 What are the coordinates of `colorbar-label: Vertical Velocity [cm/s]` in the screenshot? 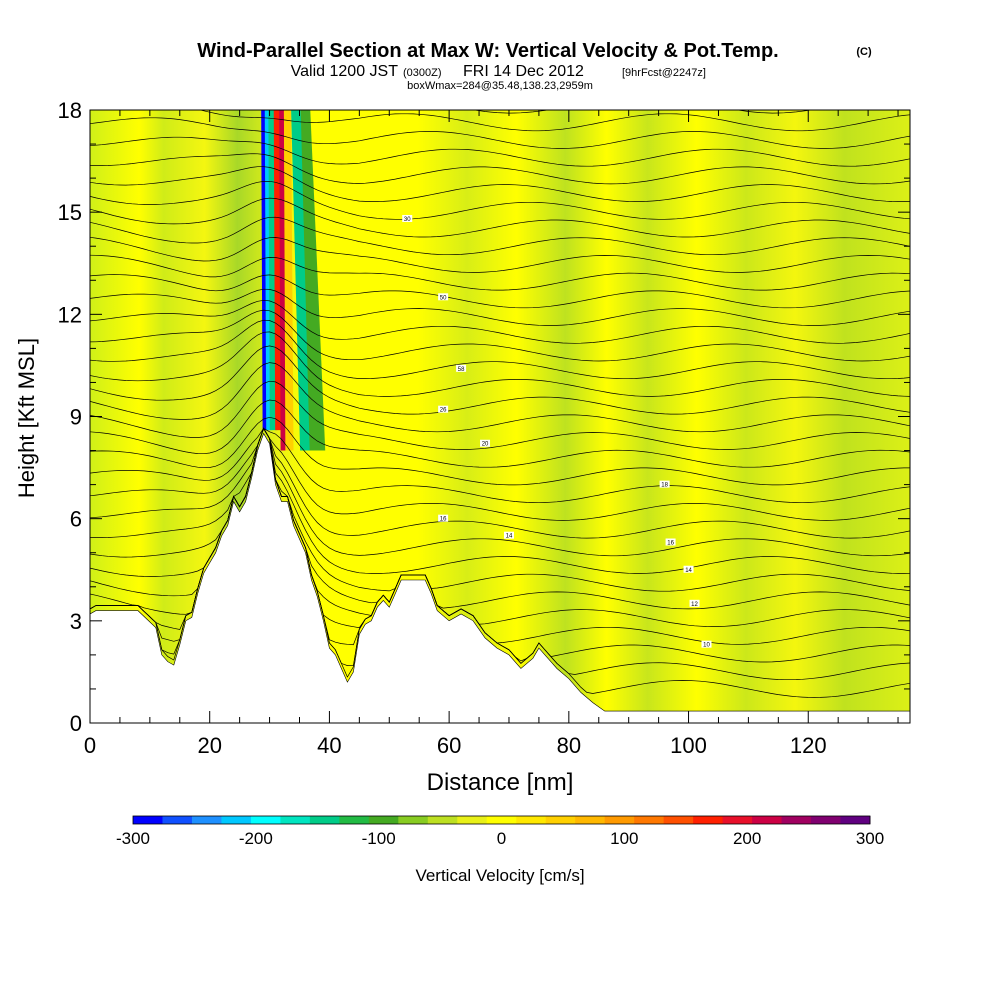 It's located at (499, 875).